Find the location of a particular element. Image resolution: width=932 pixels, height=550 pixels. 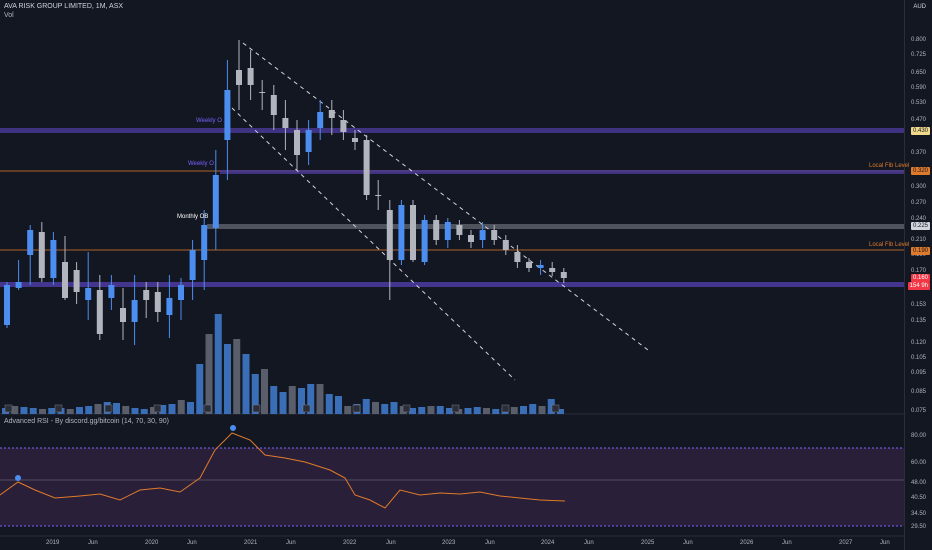

support-zone is located at coordinates (452, 284).